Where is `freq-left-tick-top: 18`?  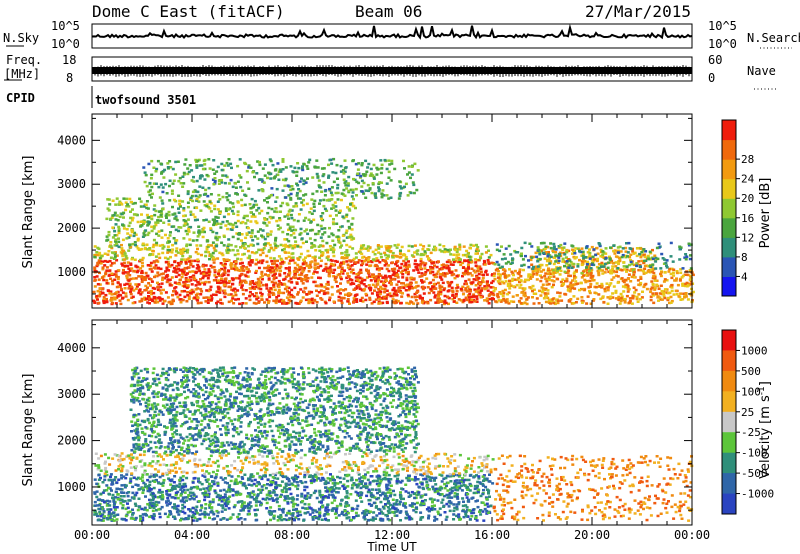
freq-left-tick-top: 18 is located at coordinates (69, 60).